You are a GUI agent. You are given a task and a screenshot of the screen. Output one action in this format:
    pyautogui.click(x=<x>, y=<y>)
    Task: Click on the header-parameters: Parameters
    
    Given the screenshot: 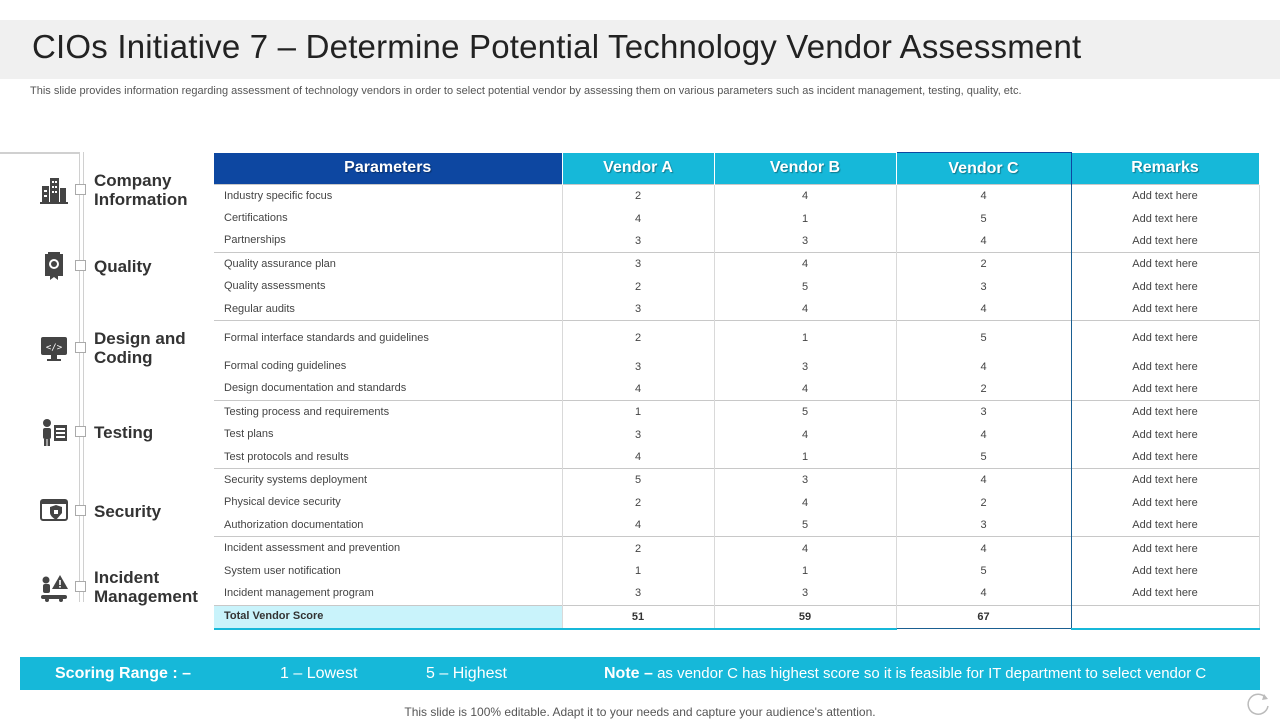 What is the action you would take?
    pyautogui.click(x=388, y=168)
    